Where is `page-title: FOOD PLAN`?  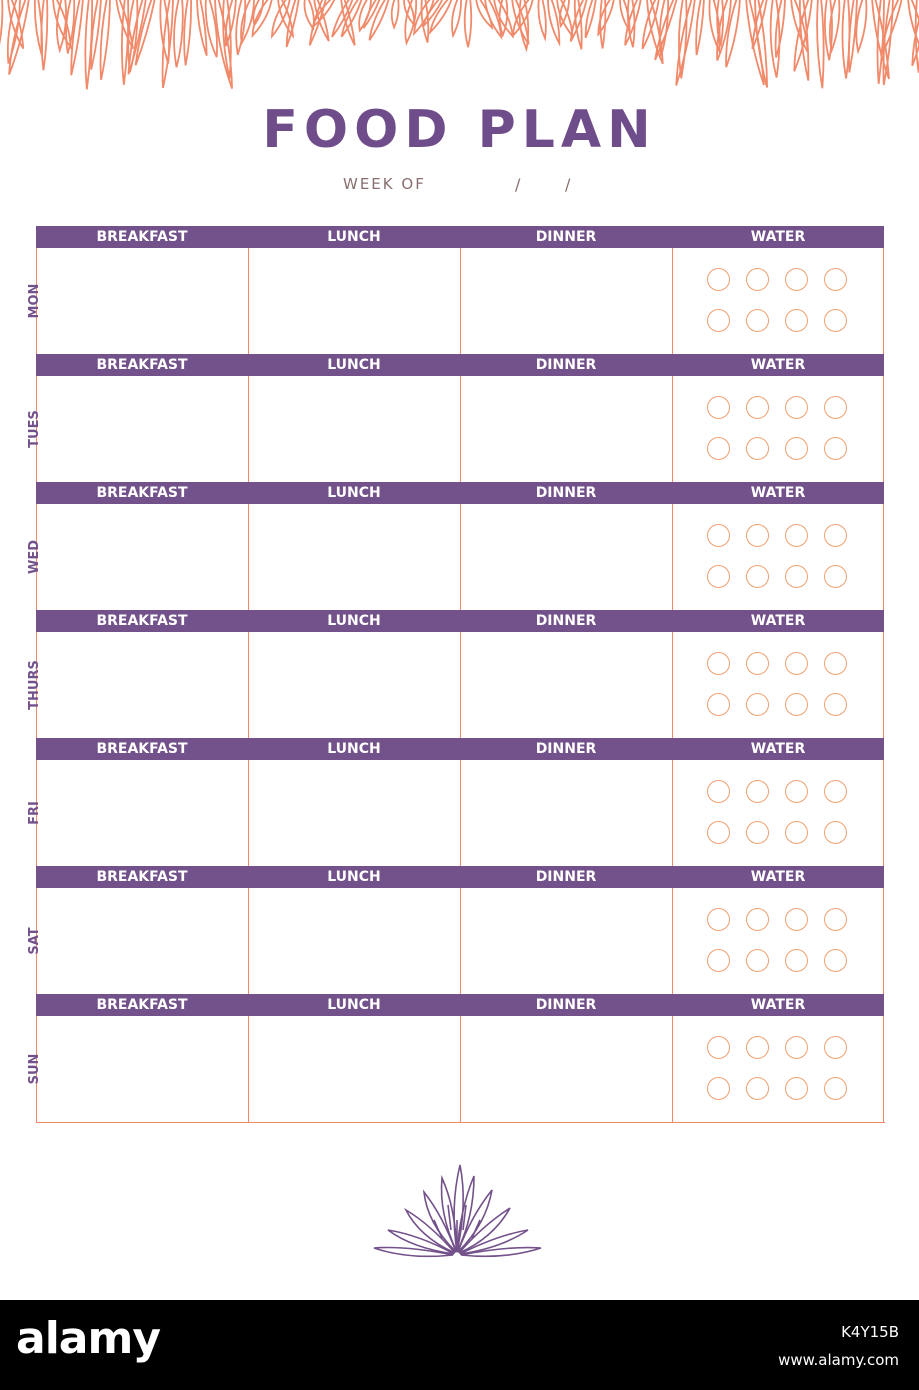 page-title: FOOD PLAN is located at coordinates (459, 130).